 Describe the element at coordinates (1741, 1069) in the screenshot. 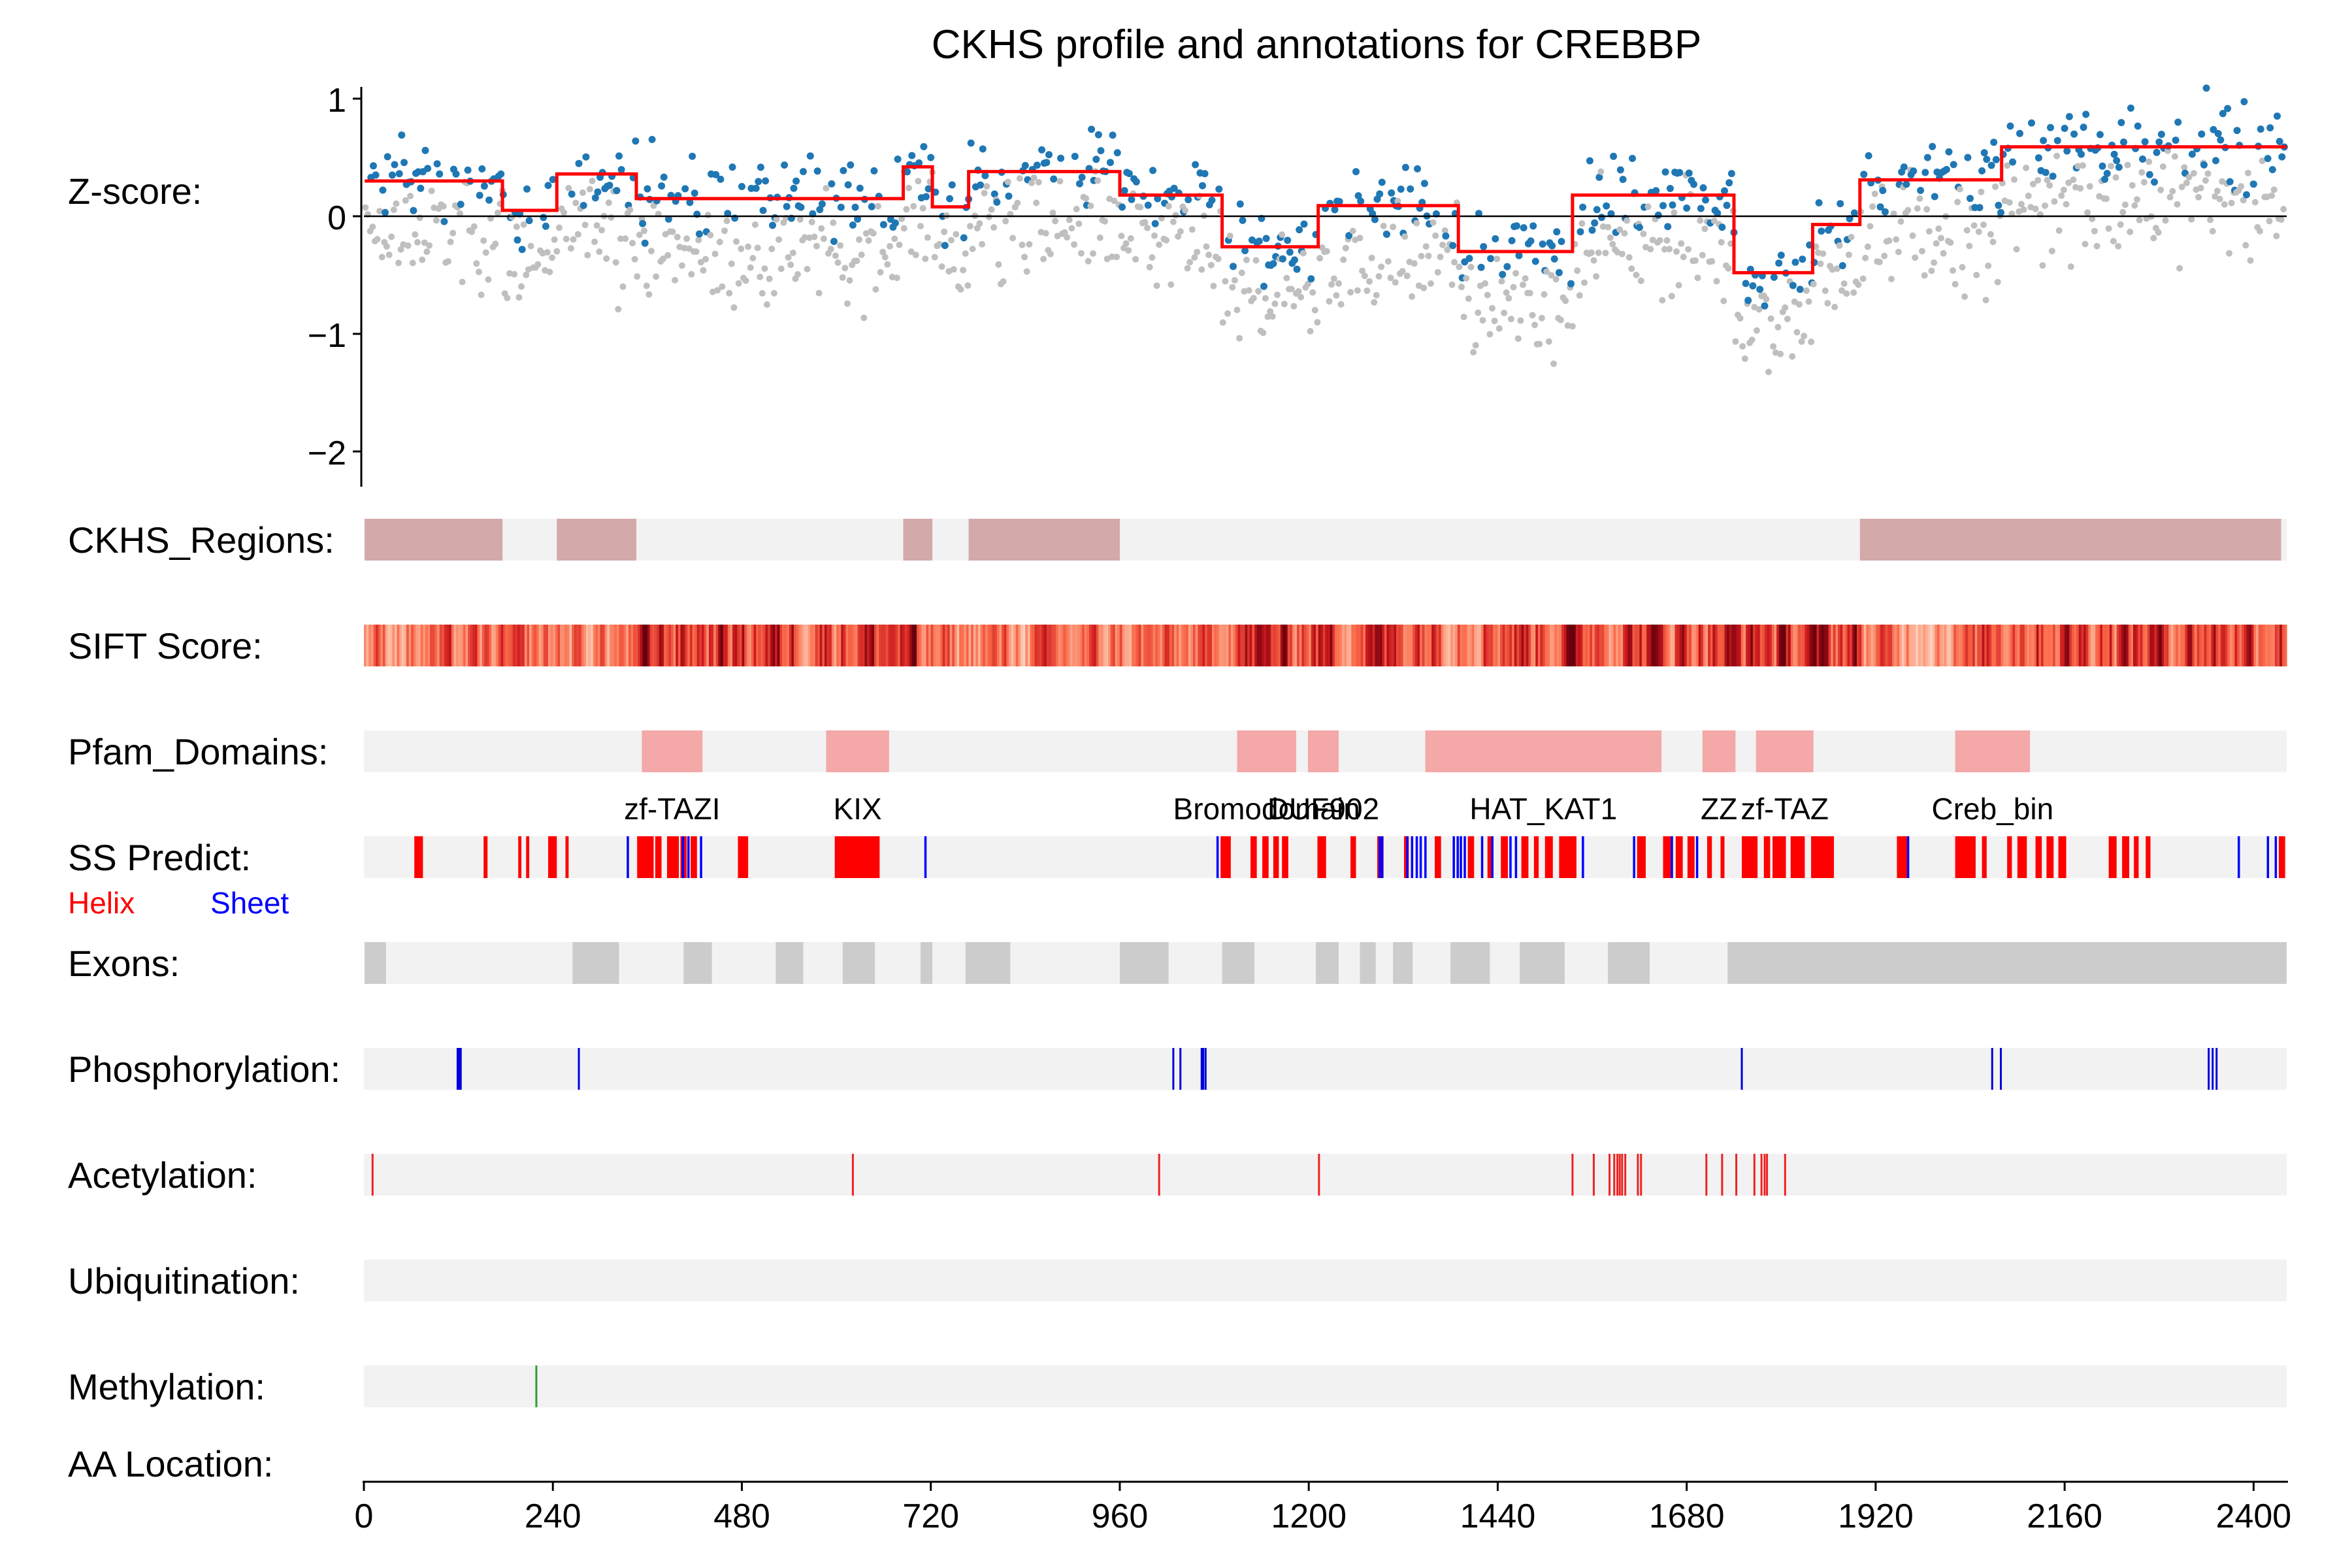

I see `ptm-site` at that location.